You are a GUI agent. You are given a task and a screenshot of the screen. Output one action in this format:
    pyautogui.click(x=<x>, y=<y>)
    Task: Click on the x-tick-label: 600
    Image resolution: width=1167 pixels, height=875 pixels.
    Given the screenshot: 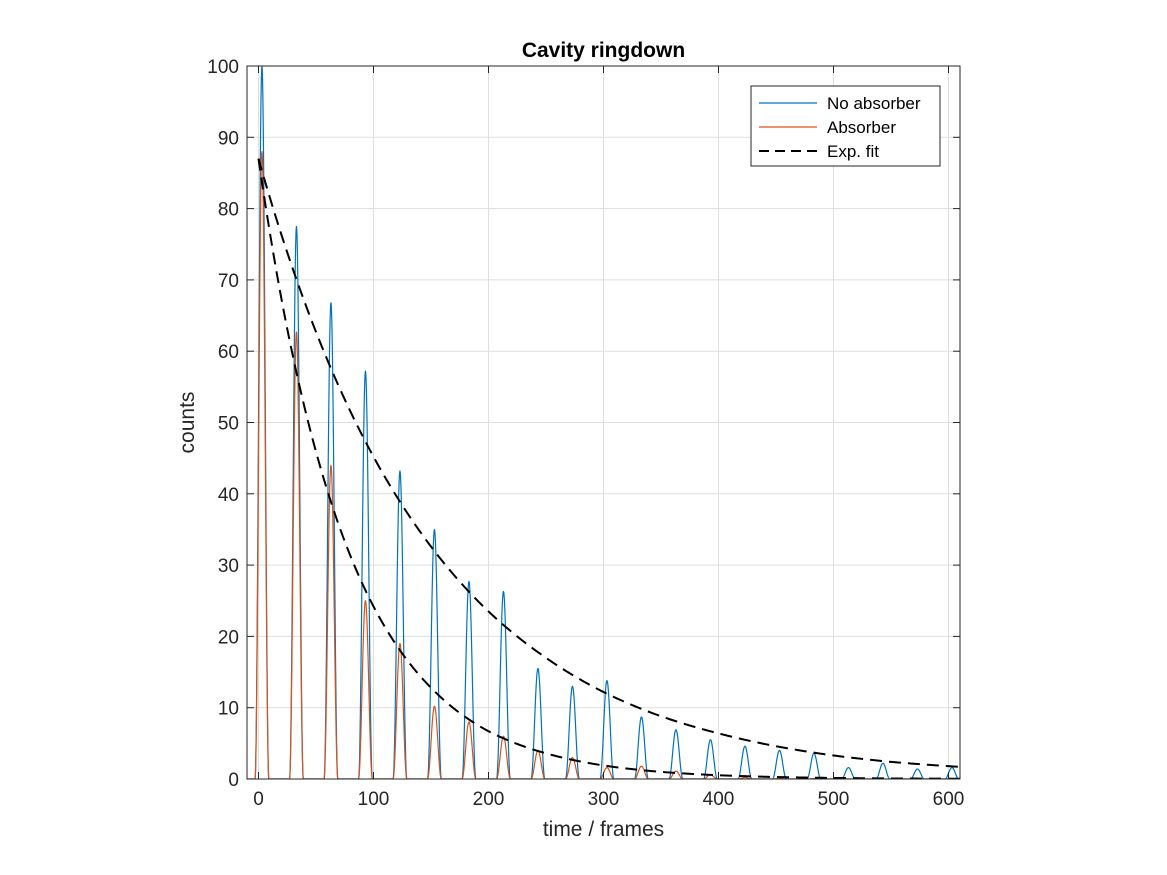 What is the action you would take?
    pyautogui.click(x=949, y=799)
    